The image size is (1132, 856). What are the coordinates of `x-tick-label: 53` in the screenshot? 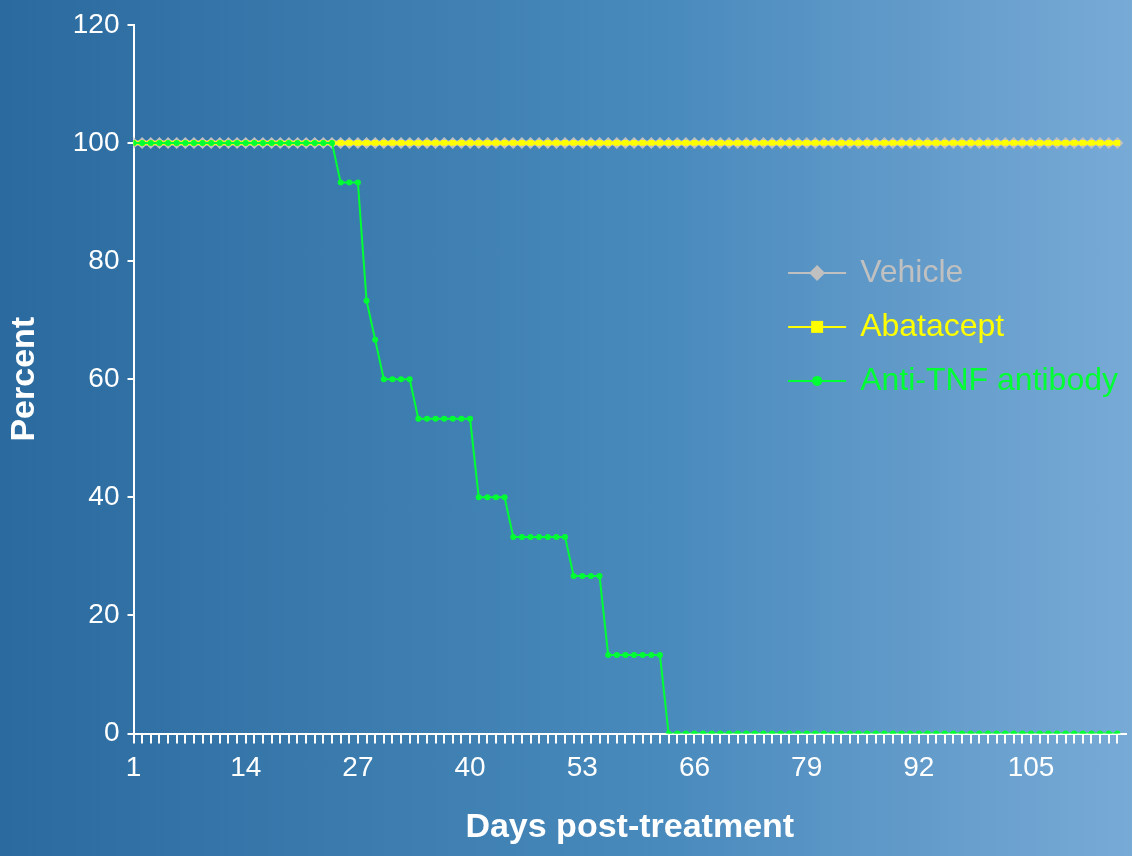 It's located at (582, 767).